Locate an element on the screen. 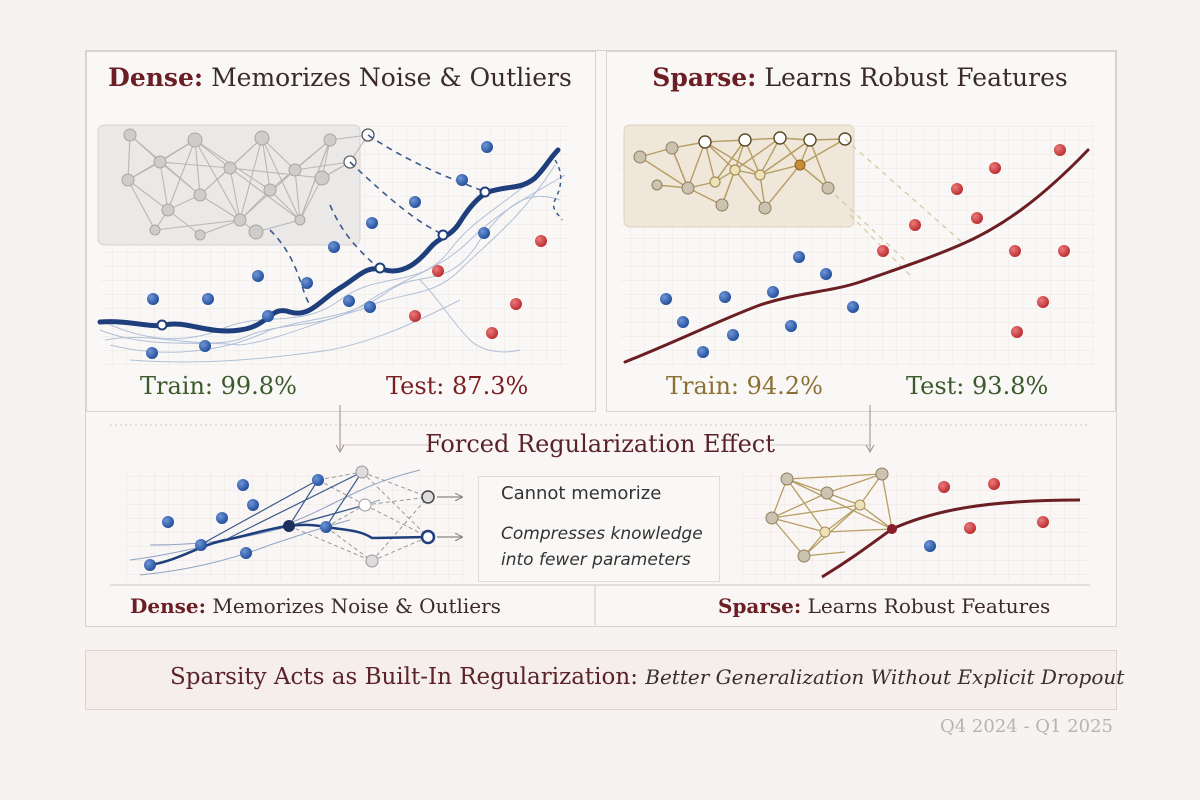 This screenshot has width=1200, height=800. dense-red-points is located at coordinates (478, 287).